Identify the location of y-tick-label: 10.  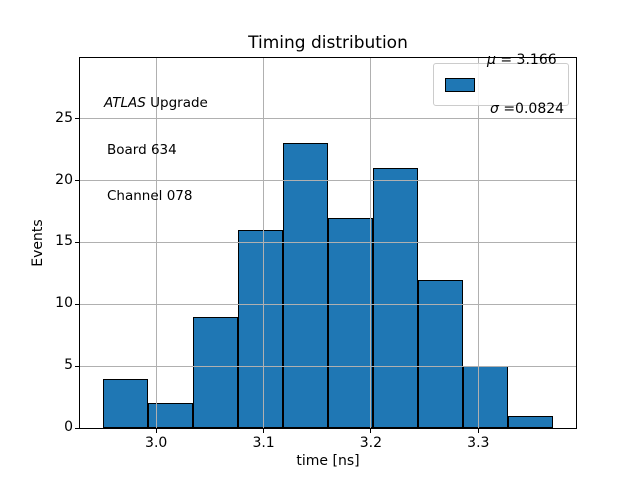
(64, 303).